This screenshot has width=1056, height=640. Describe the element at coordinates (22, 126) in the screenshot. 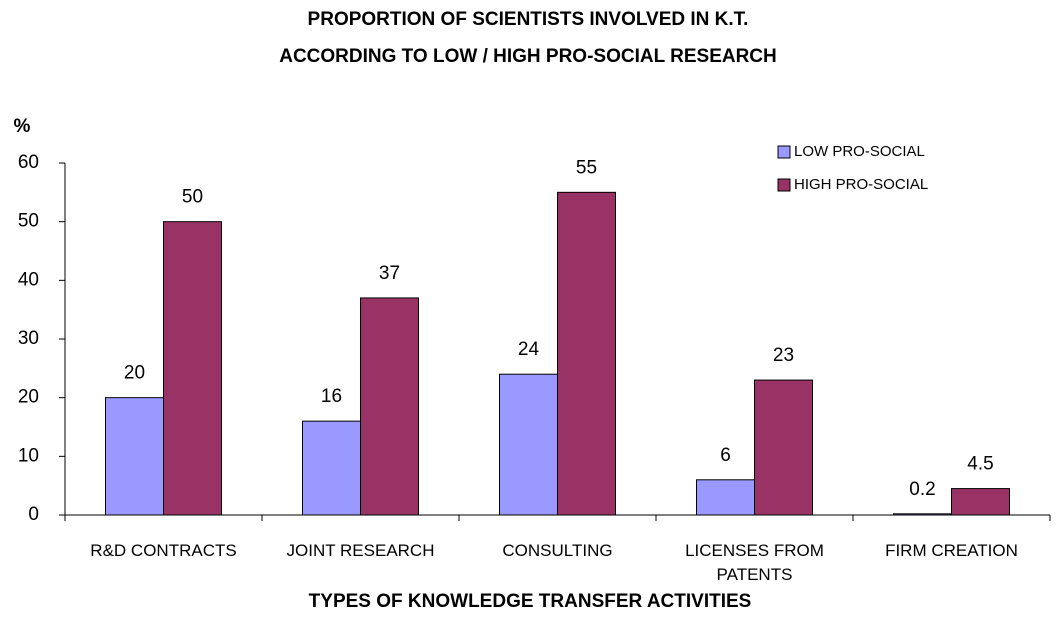

I see `y-axis-label: %` at that location.